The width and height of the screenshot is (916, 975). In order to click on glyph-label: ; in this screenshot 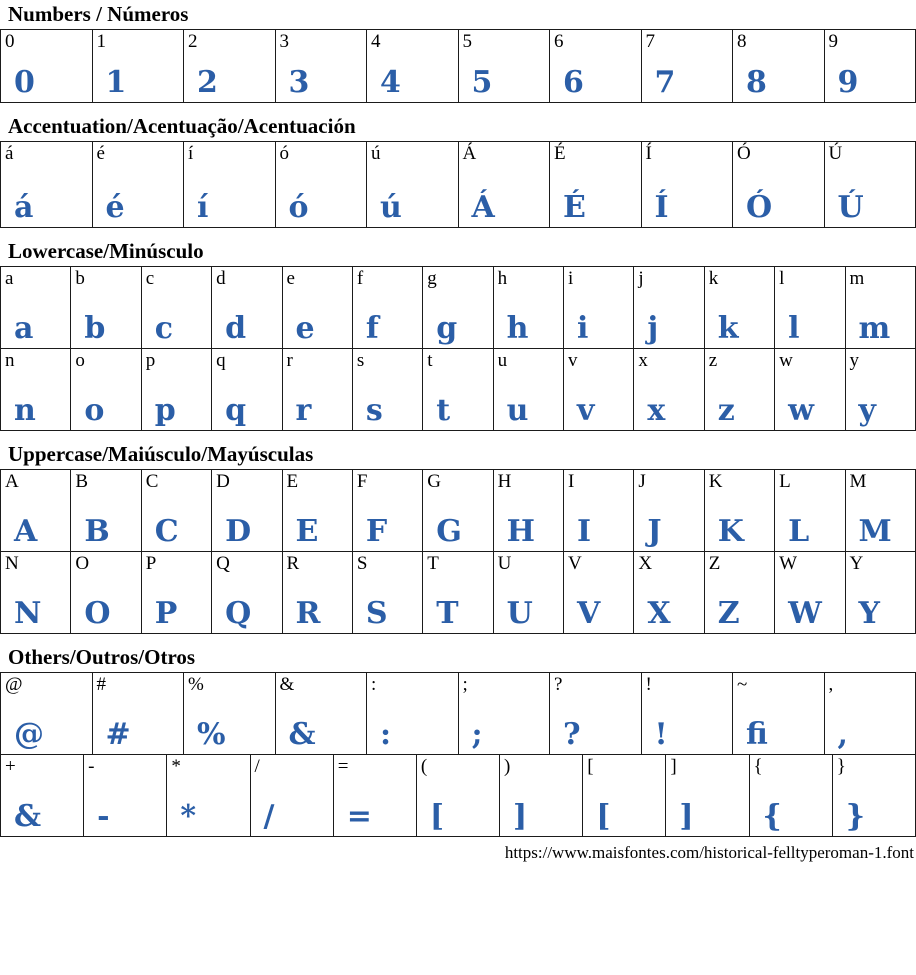, I will do `click(465, 685)`.